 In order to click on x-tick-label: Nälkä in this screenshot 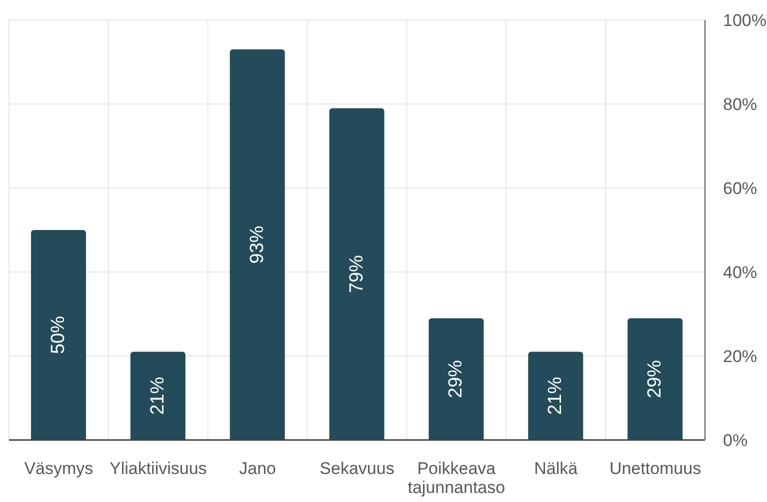, I will do `click(556, 468)`.